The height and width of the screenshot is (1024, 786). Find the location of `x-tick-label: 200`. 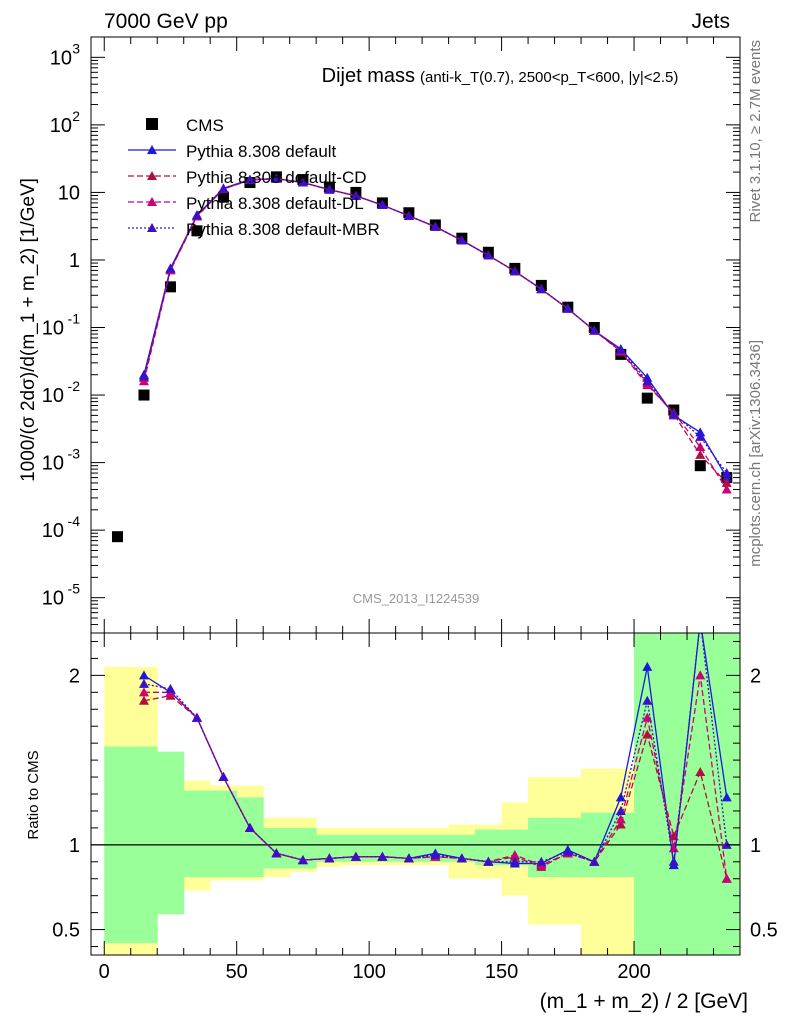

x-tick-label: 200 is located at coordinates (633, 972).